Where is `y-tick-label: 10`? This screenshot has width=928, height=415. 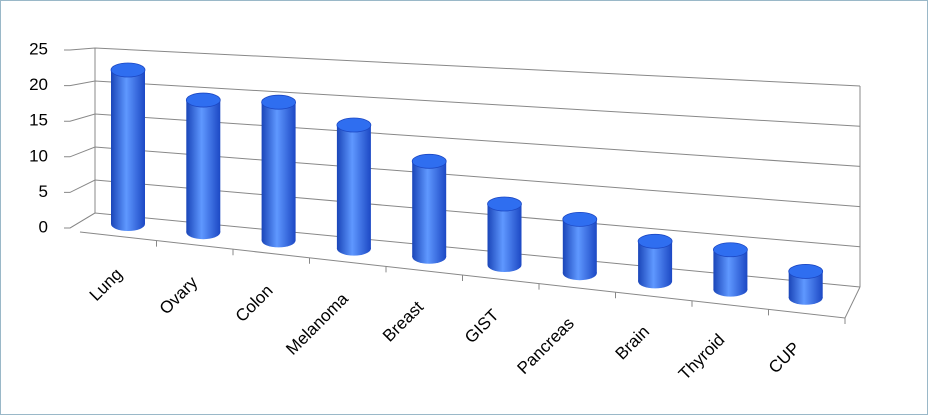
y-tick-label: 10 is located at coordinates (38, 155).